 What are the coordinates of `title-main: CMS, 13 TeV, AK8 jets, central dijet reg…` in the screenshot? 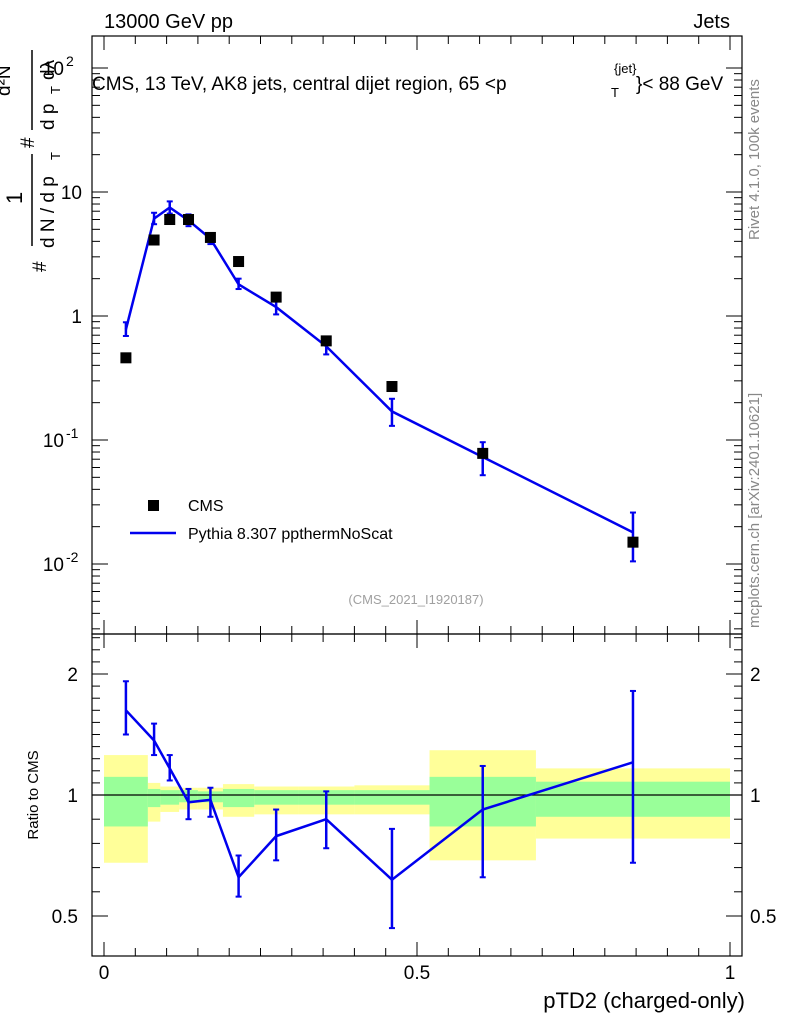 It's located at (299, 84).